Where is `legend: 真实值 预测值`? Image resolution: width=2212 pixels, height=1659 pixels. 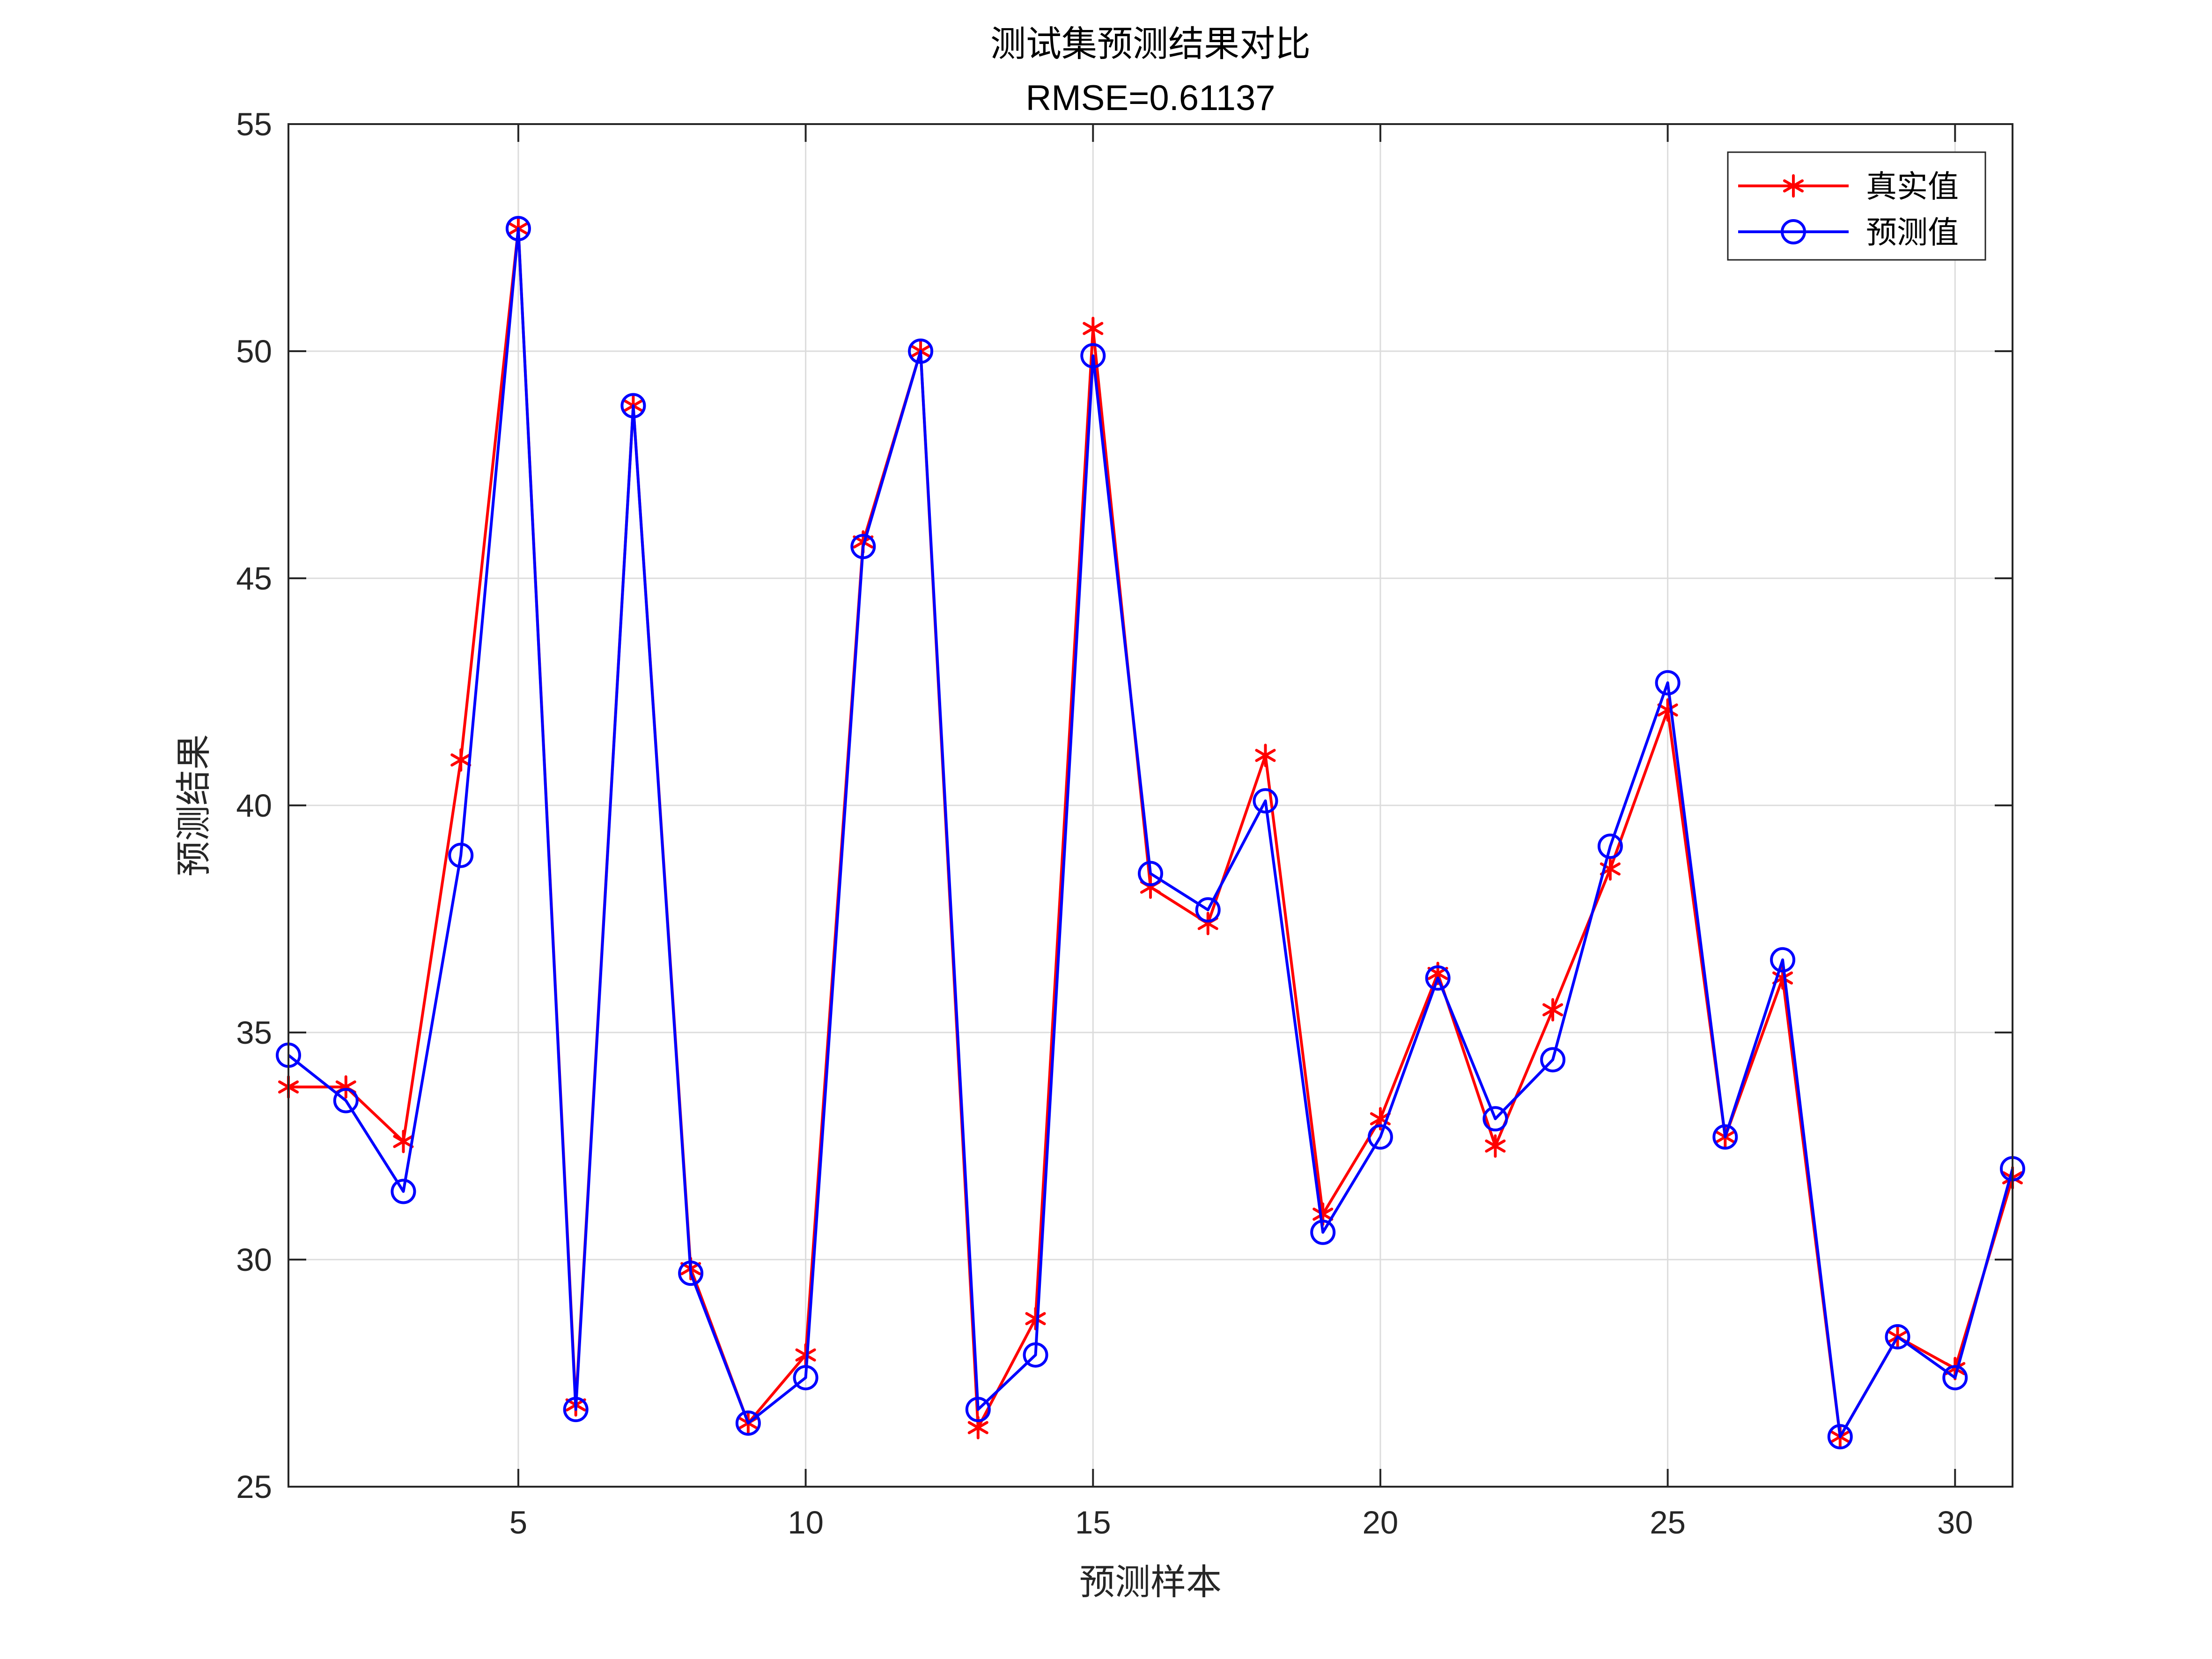
legend: 真实值 预测值 is located at coordinates (1856, 206).